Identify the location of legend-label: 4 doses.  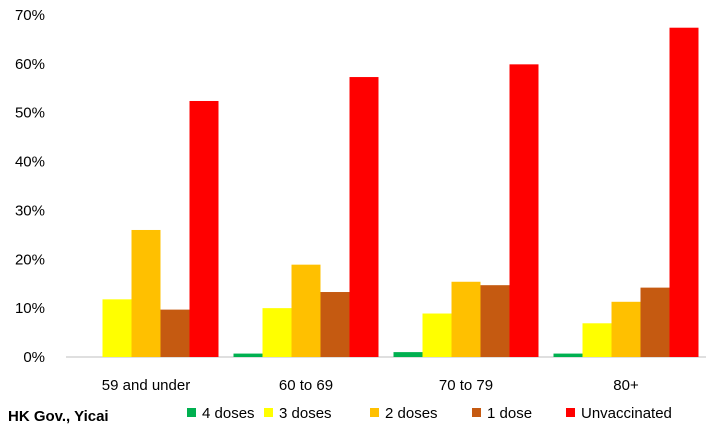
(228, 413).